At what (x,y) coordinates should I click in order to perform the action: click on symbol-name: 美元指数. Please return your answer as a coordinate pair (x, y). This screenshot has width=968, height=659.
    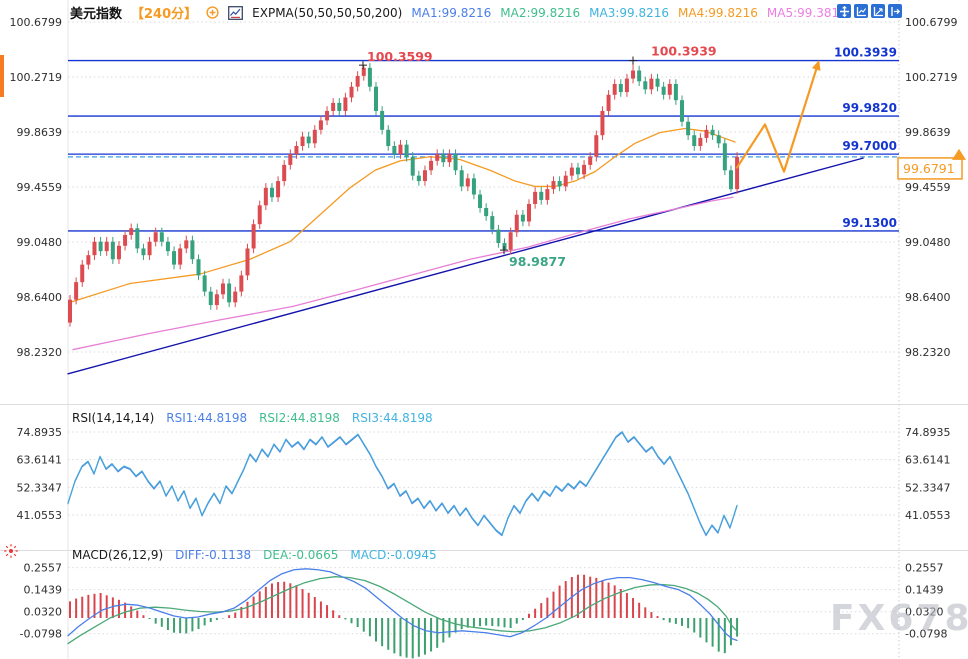
    Looking at the image, I should click on (96, 14).